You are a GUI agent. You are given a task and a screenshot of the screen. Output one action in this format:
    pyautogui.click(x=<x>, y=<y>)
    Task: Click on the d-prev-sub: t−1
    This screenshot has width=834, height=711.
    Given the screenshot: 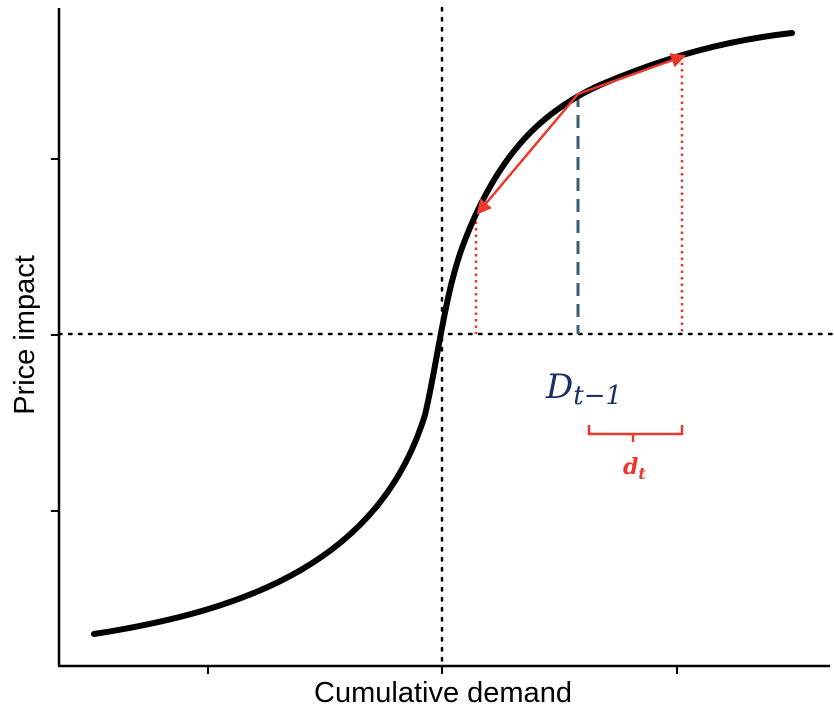 What is the action you would take?
    pyautogui.click(x=597, y=396)
    